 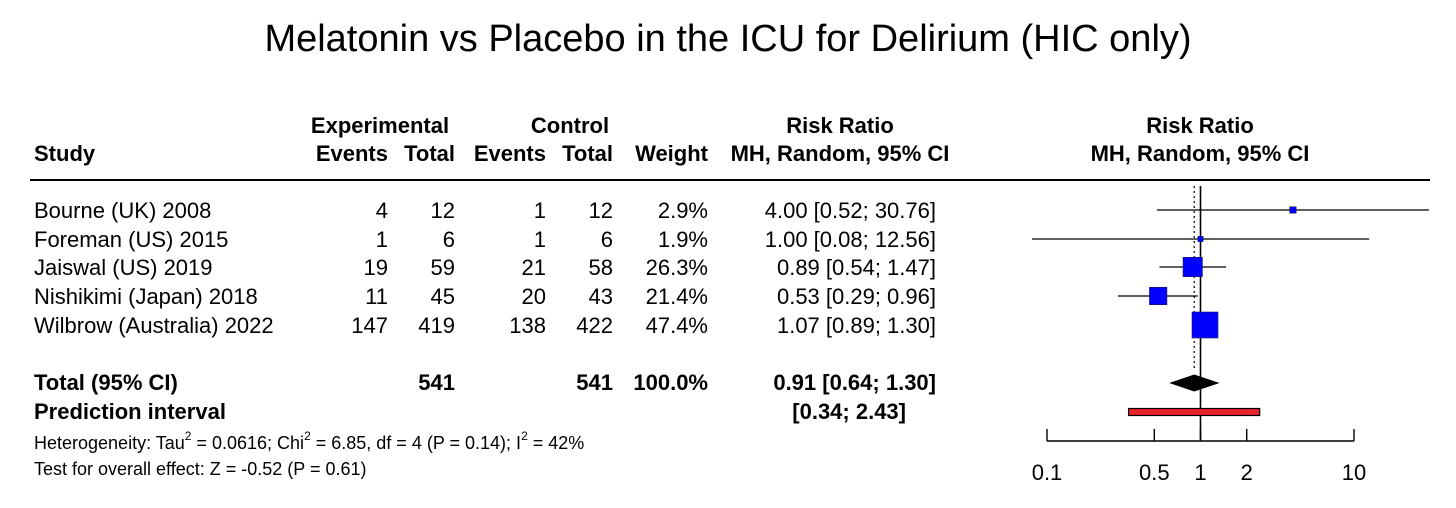 What do you see at coordinates (375, 267) in the screenshot?
I see `exp-events: 19` at bounding box center [375, 267].